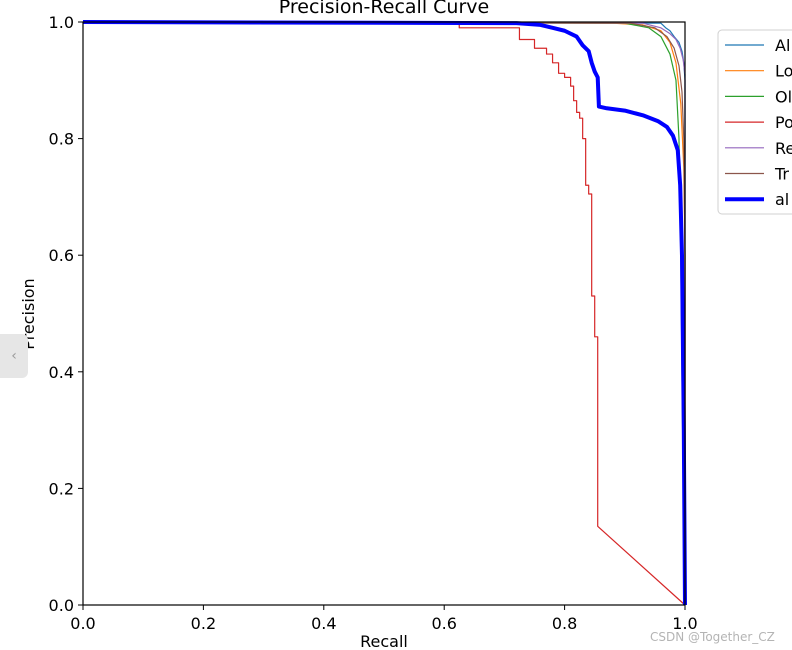 This screenshot has height=650, width=792. Describe the element at coordinates (783, 96) in the screenshot. I see `legend-label-2: Ol` at that location.